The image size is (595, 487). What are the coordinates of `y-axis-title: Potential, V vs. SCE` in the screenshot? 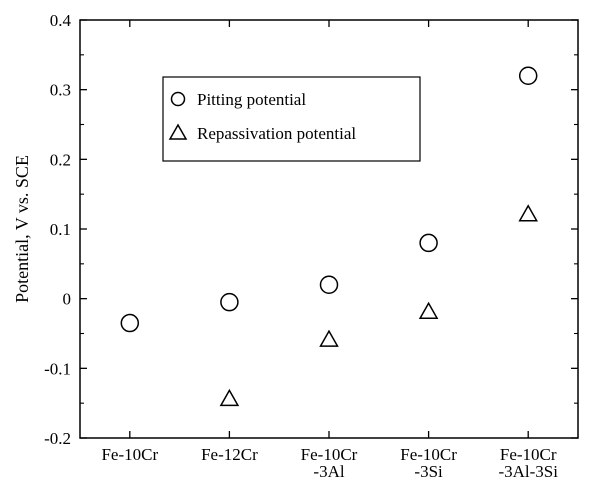 It's located at (22, 229).